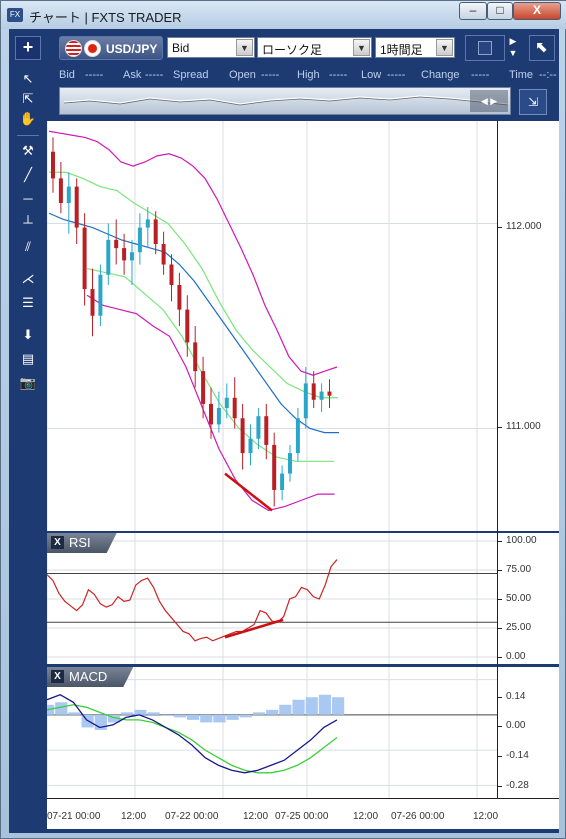 The height and width of the screenshot is (839, 566). I want to click on time-tick-label: 12:00, so click(486, 816).